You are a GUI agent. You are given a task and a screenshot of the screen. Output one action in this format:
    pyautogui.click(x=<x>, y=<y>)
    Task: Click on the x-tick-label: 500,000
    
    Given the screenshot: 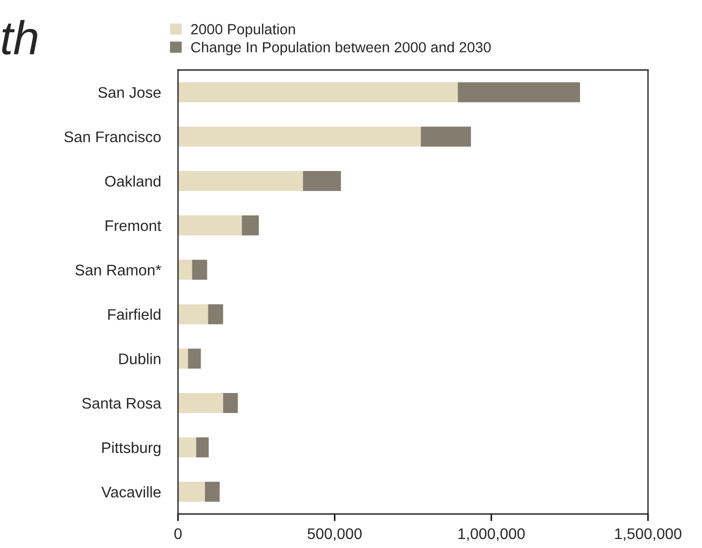 What is the action you would take?
    pyautogui.click(x=335, y=534)
    